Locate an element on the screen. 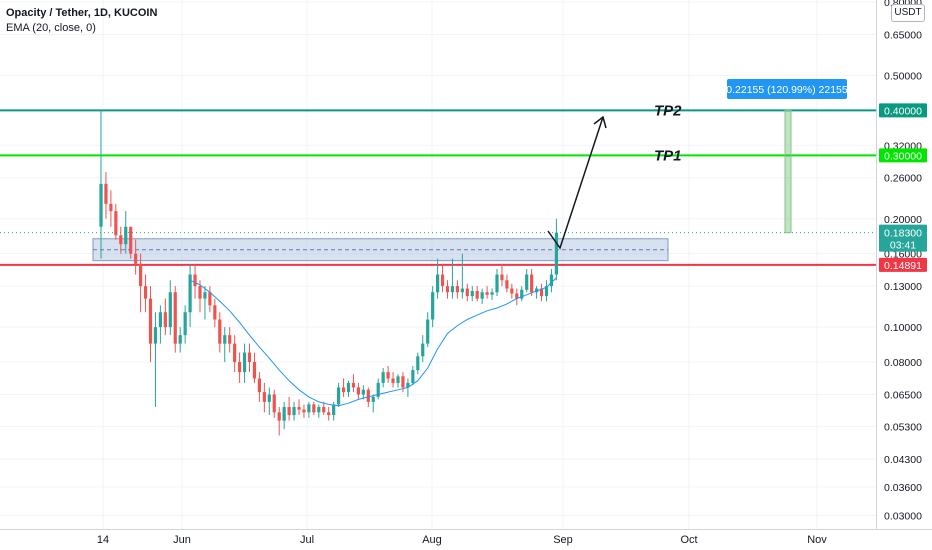 The image size is (932, 550). y-tick-label: 0.16000 is located at coordinates (903, 255).